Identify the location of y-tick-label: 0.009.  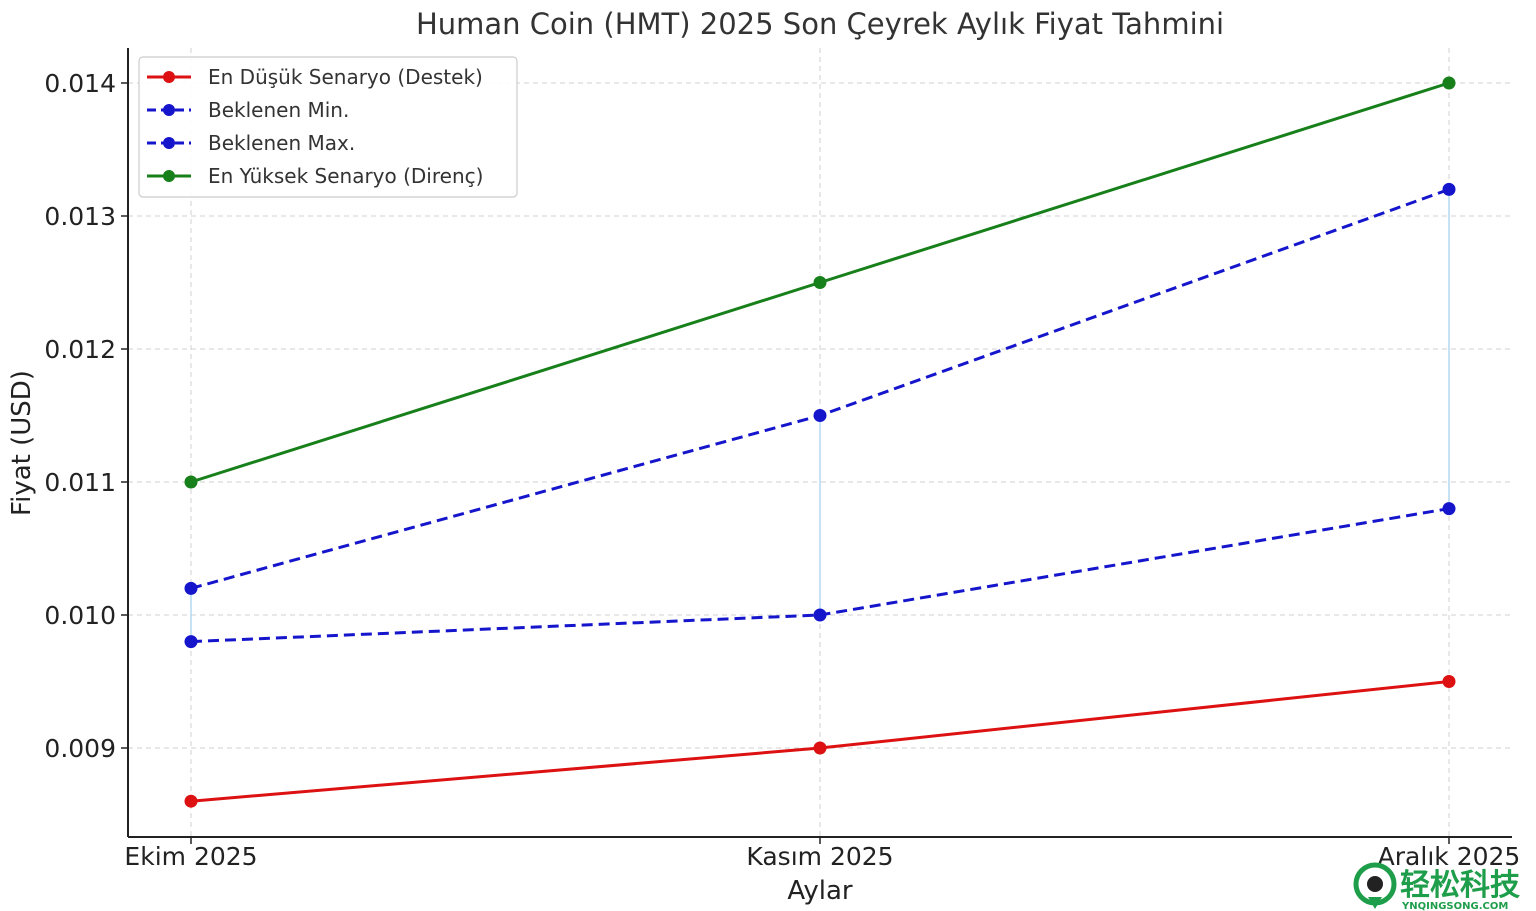
(80, 748).